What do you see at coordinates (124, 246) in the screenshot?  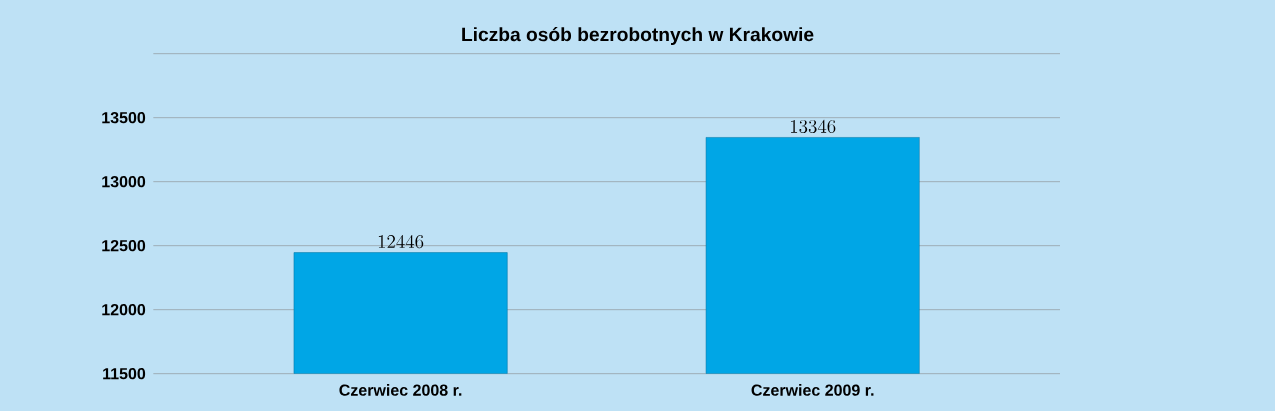 I see `y-tick-label: 12500` at bounding box center [124, 246].